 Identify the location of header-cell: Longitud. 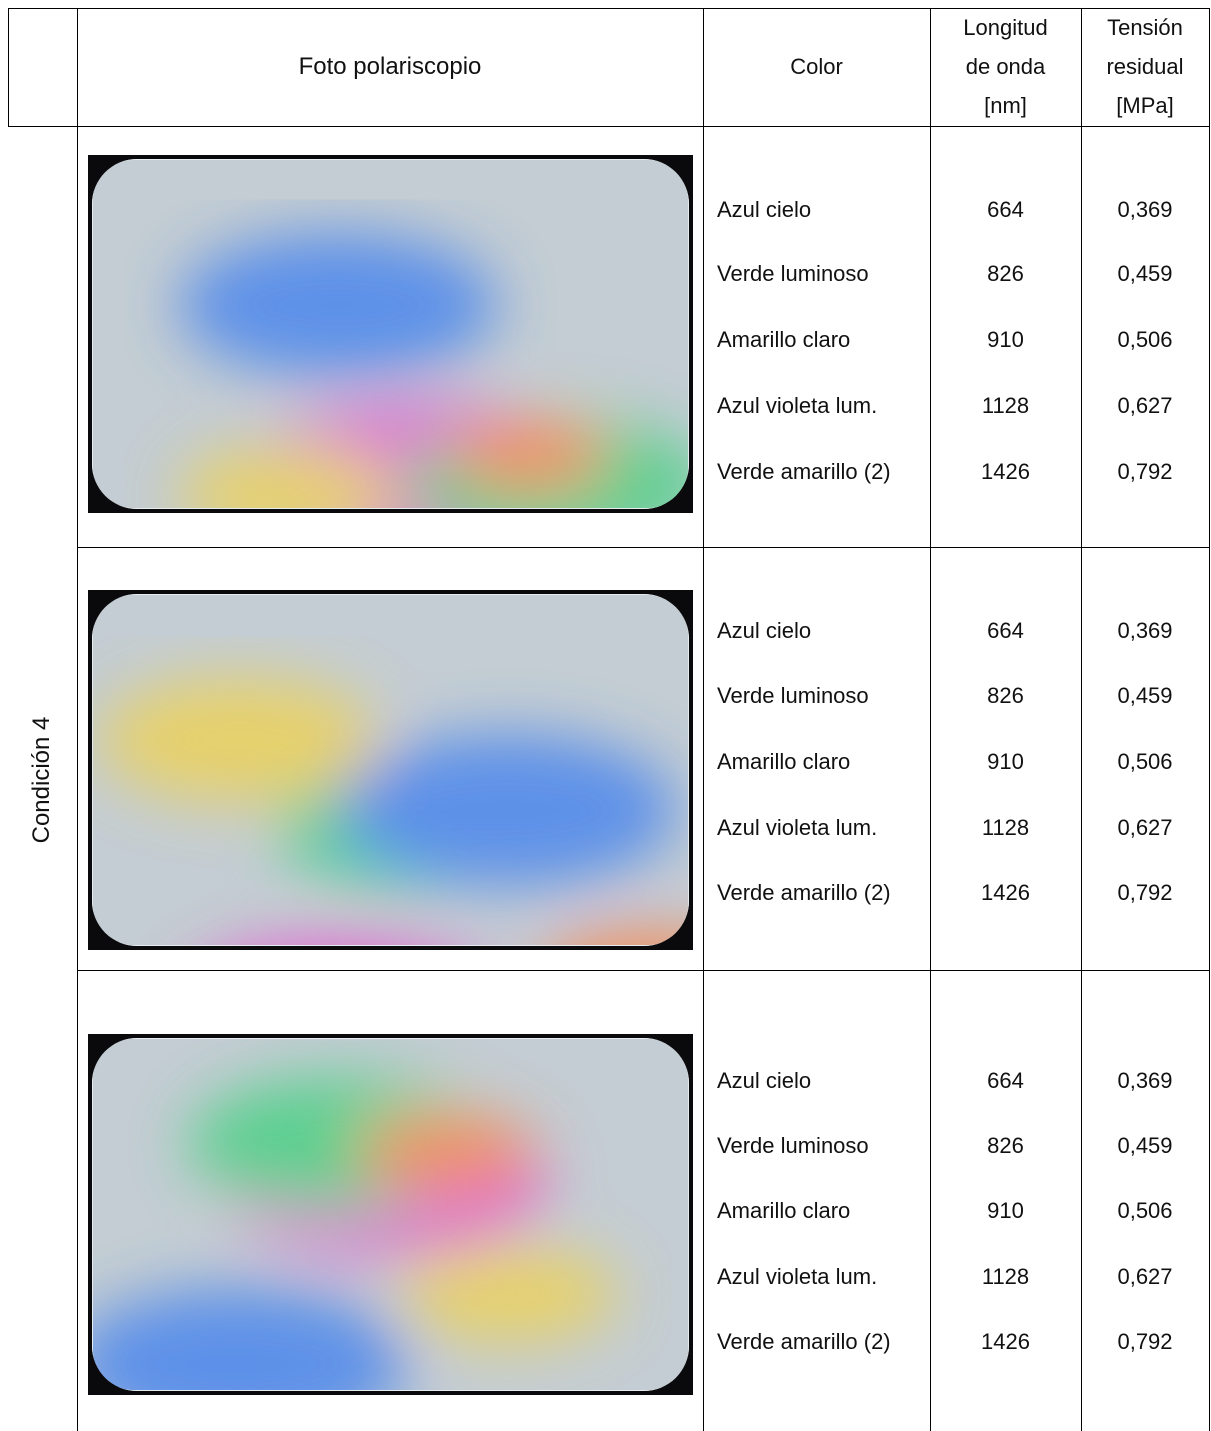
(1005, 27).